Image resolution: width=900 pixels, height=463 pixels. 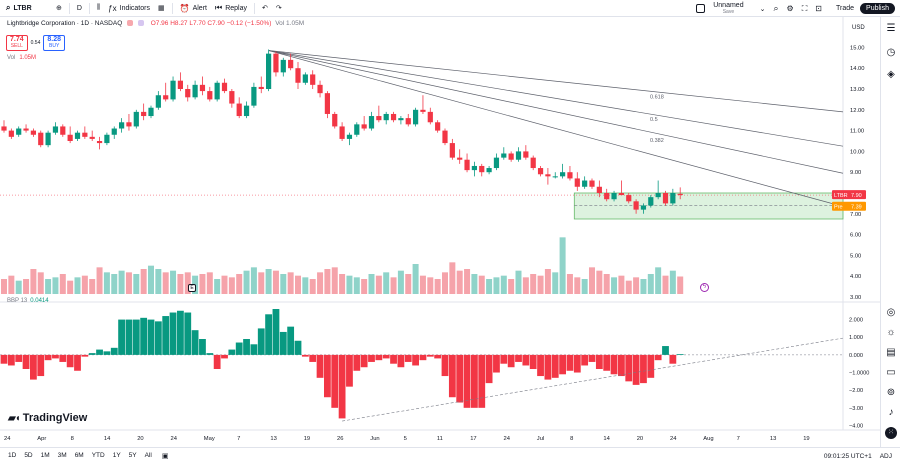 What do you see at coordinates (701, 8) in the screenshot?
I see `layout-checkbox-icon` at bounding box center [701, 8].